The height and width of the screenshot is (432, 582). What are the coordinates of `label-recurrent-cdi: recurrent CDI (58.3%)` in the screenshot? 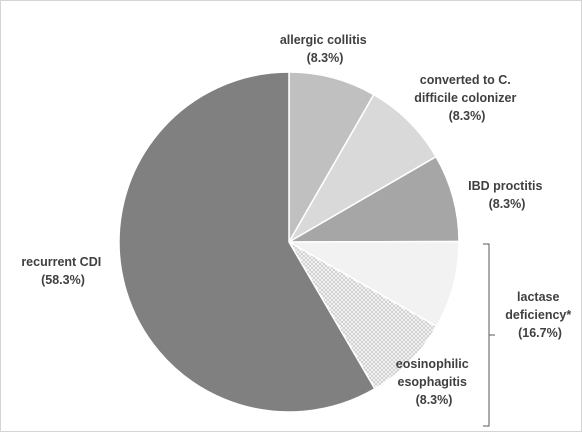 It's located at (62, 271).